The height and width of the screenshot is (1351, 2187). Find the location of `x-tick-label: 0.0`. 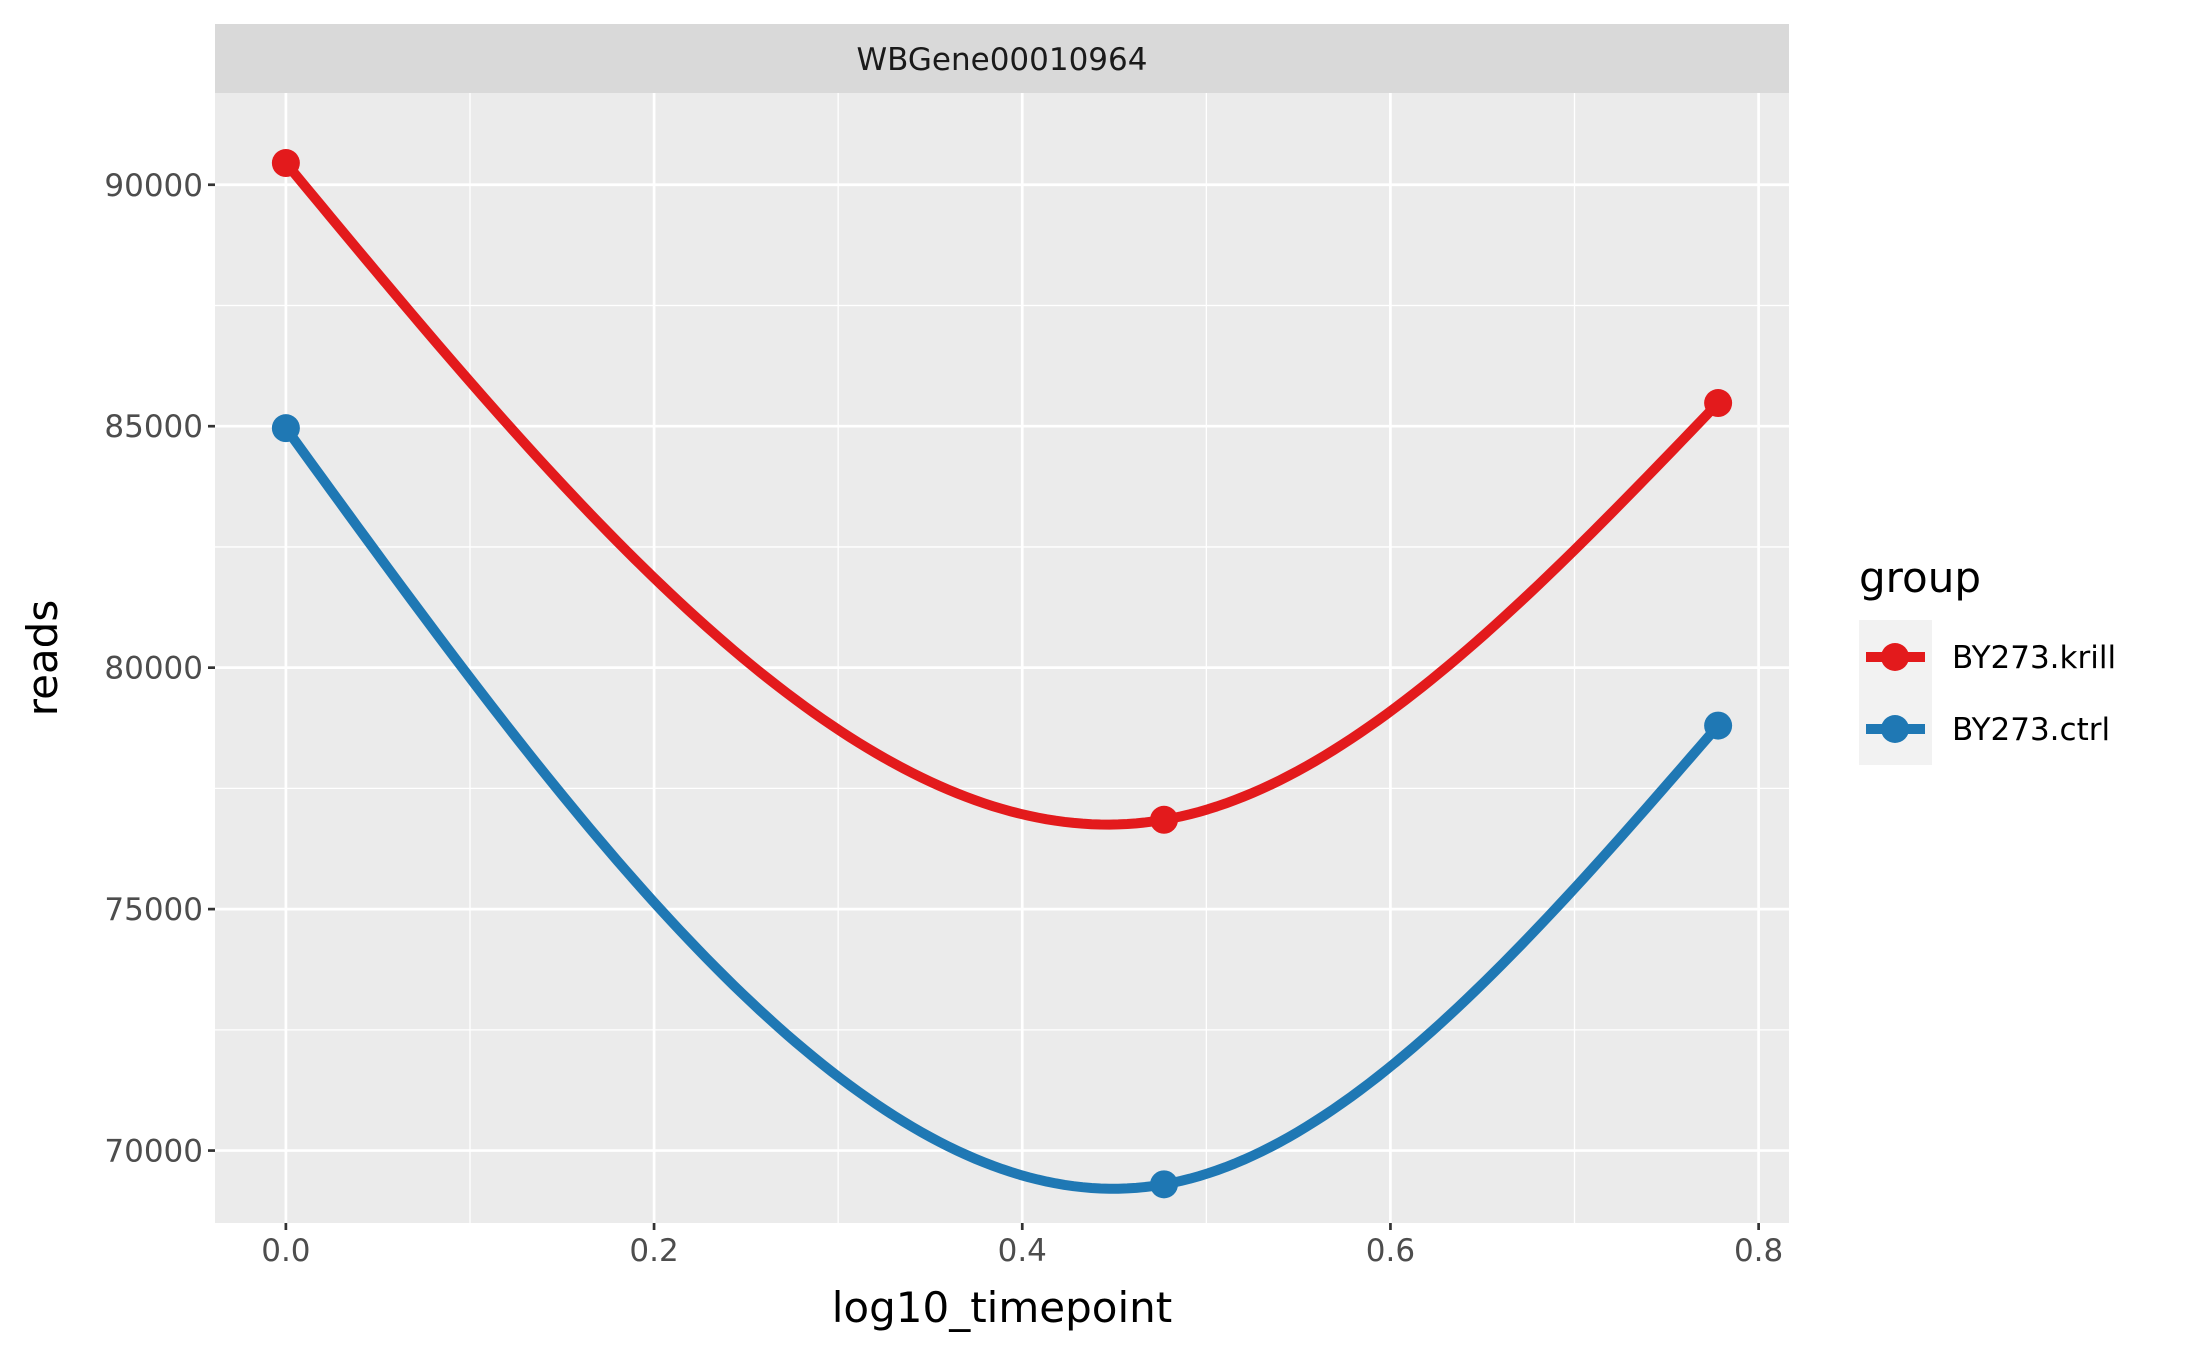

x-tick-label: 0.0 is located at coordinates (285, 1251).